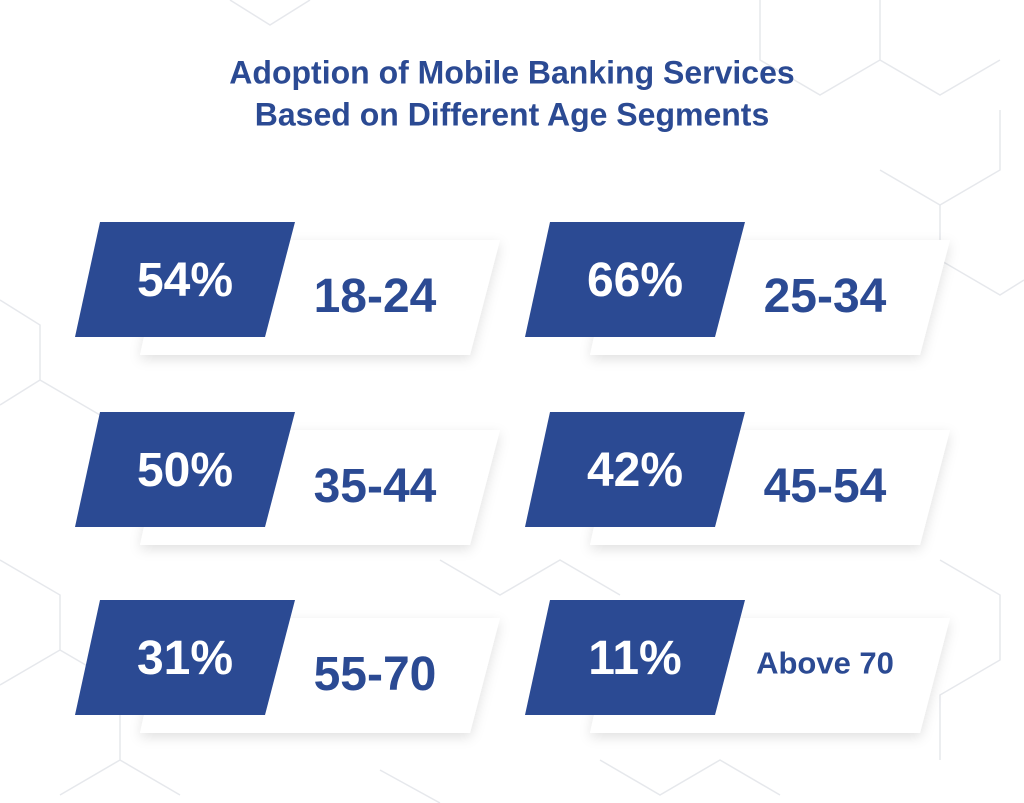 The height and width of the screenshot is (803, 1024). Describe the element at coordinates (511, 72) in the screenshot. I see `title-line: Adoption of Mobile Banking Services` at that location.